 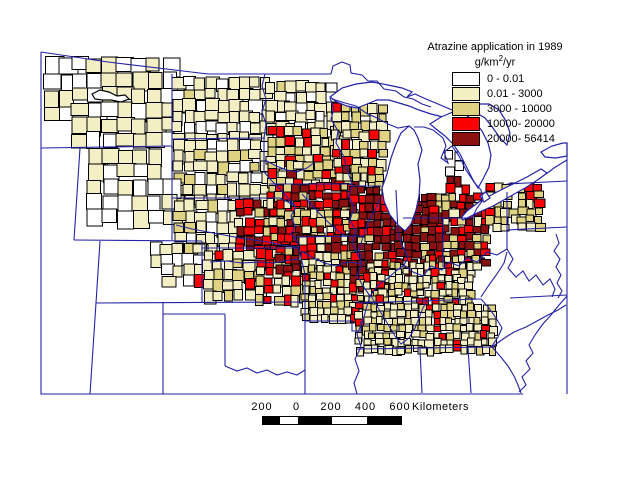 I want to click on legend-label: 0.01 - 3000, so click(x=515, y=94).